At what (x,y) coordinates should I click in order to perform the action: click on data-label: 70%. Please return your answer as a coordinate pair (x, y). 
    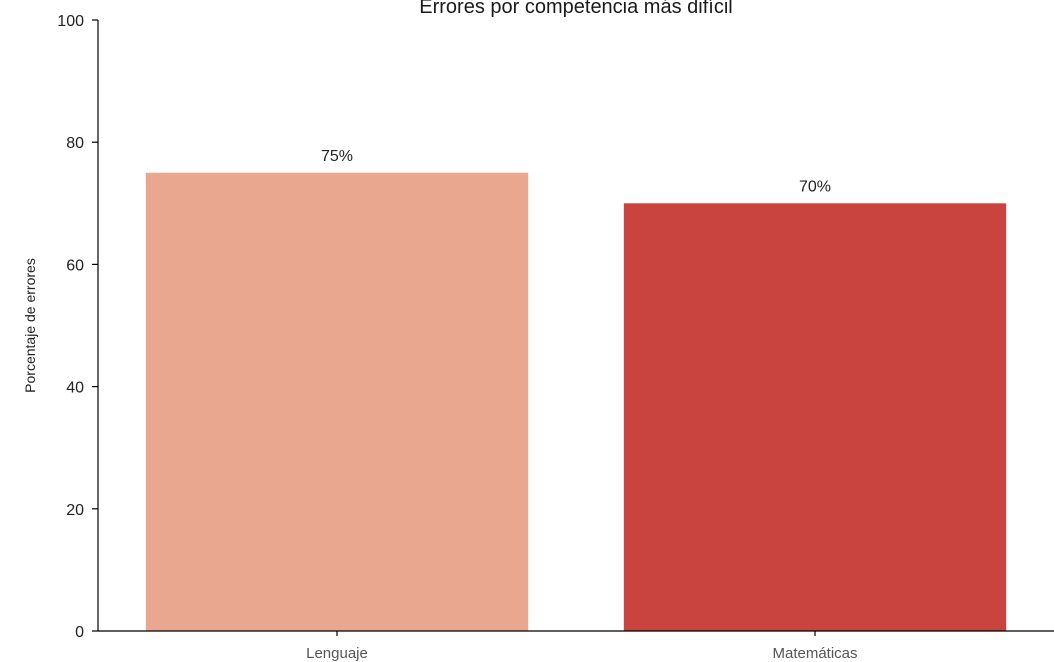
    Looking at the image, I should click on (815, 186).